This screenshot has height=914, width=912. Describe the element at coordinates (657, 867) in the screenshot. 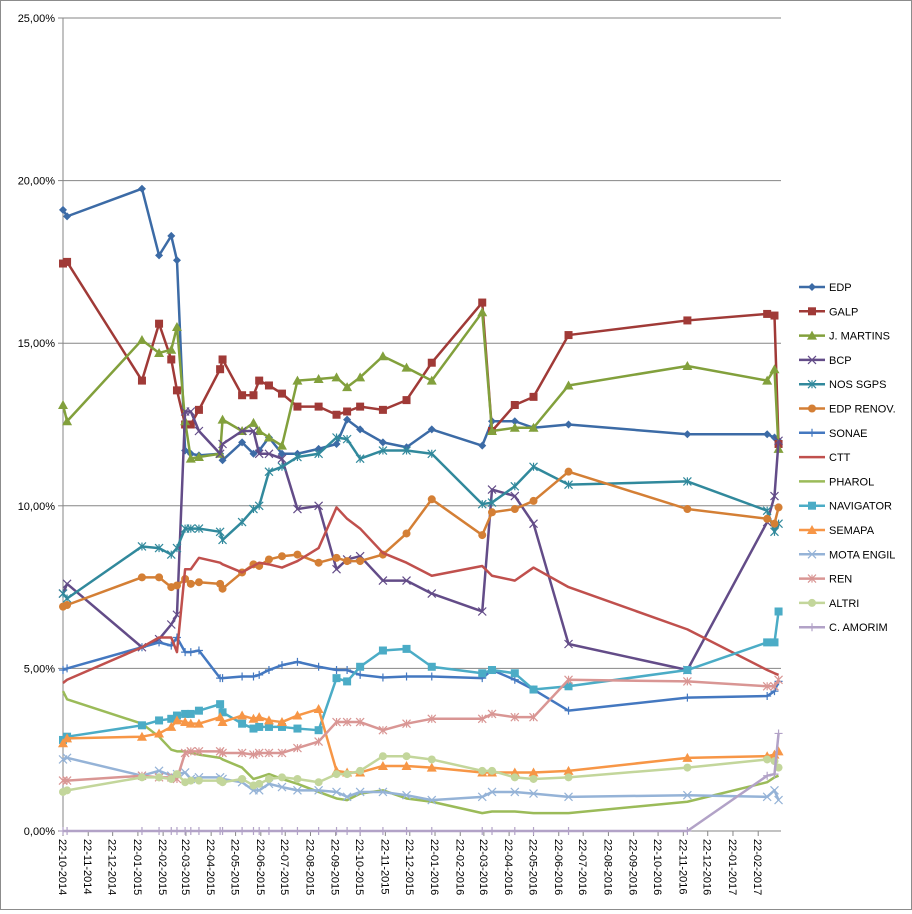

I see `x-tick-label: 22-10-2016` at that location.